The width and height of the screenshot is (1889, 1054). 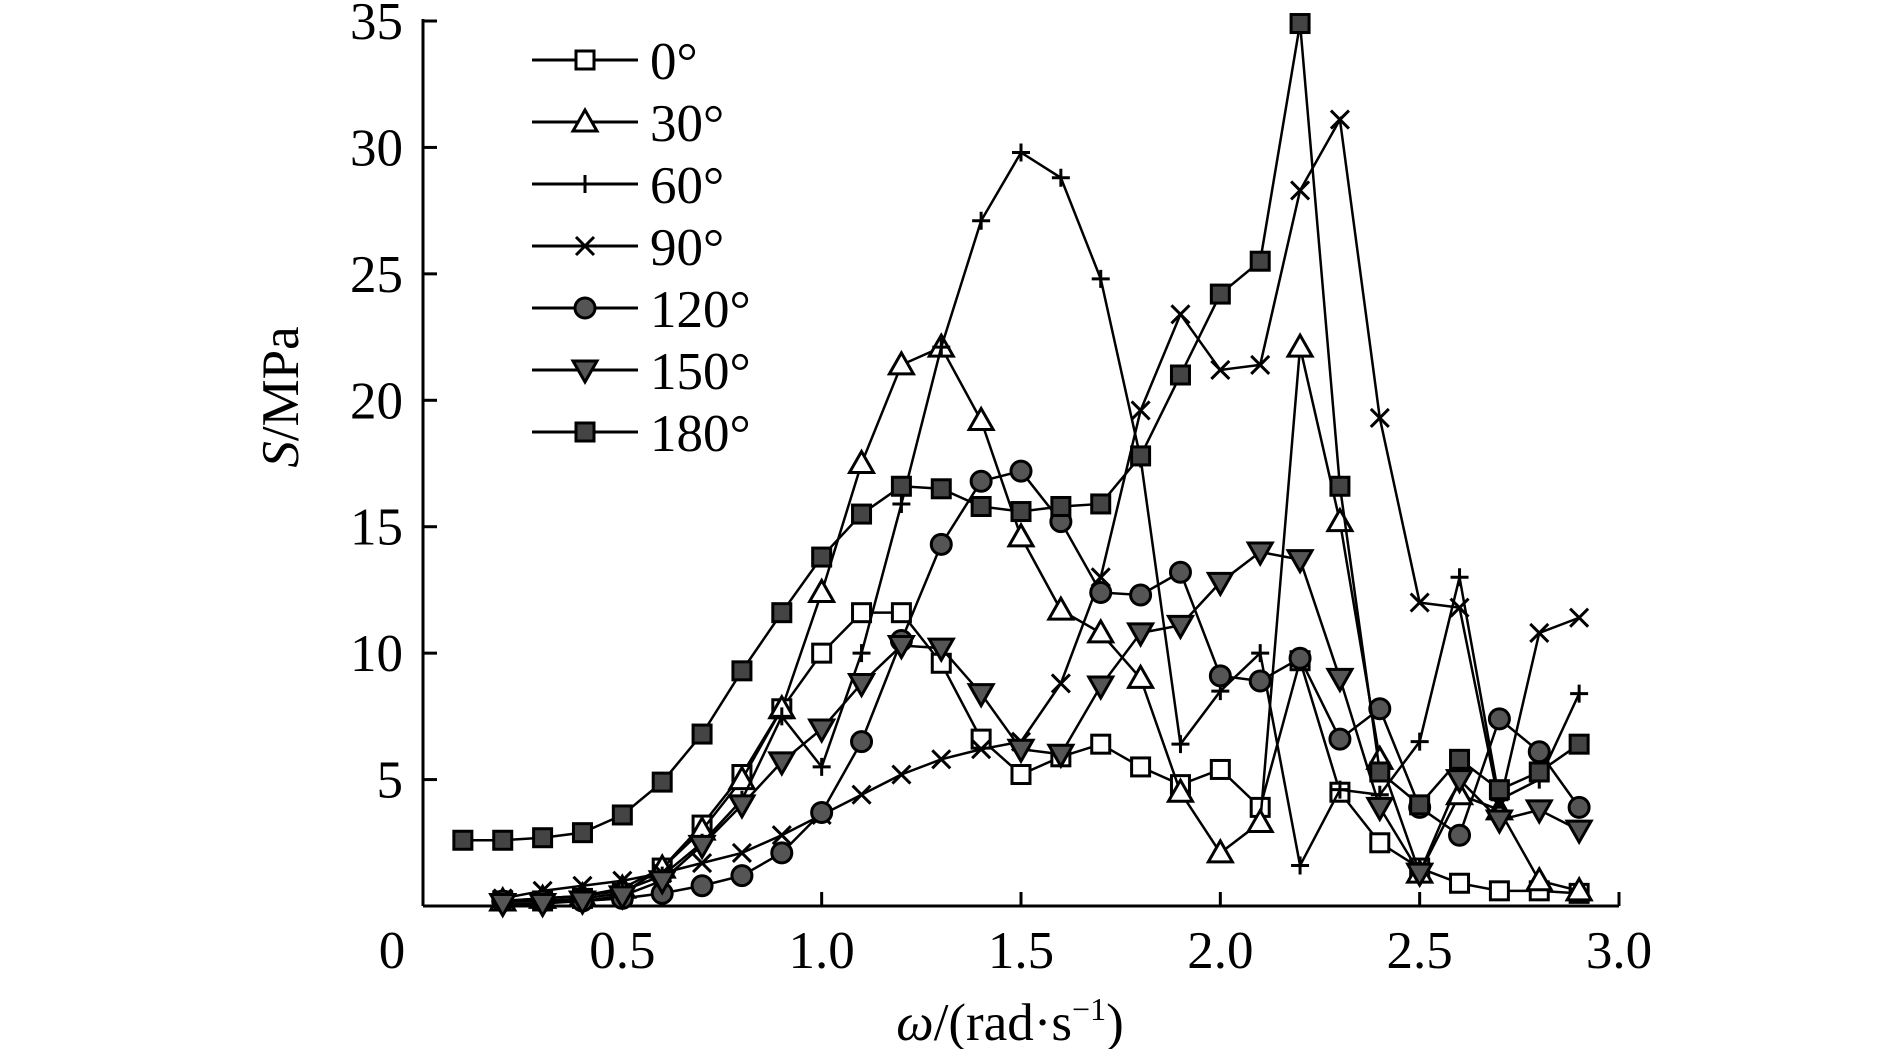 What do you see at coordinates (628, 186) in the screenshot?
I see `legend-item: 60°` at bounding box center [628, 186].